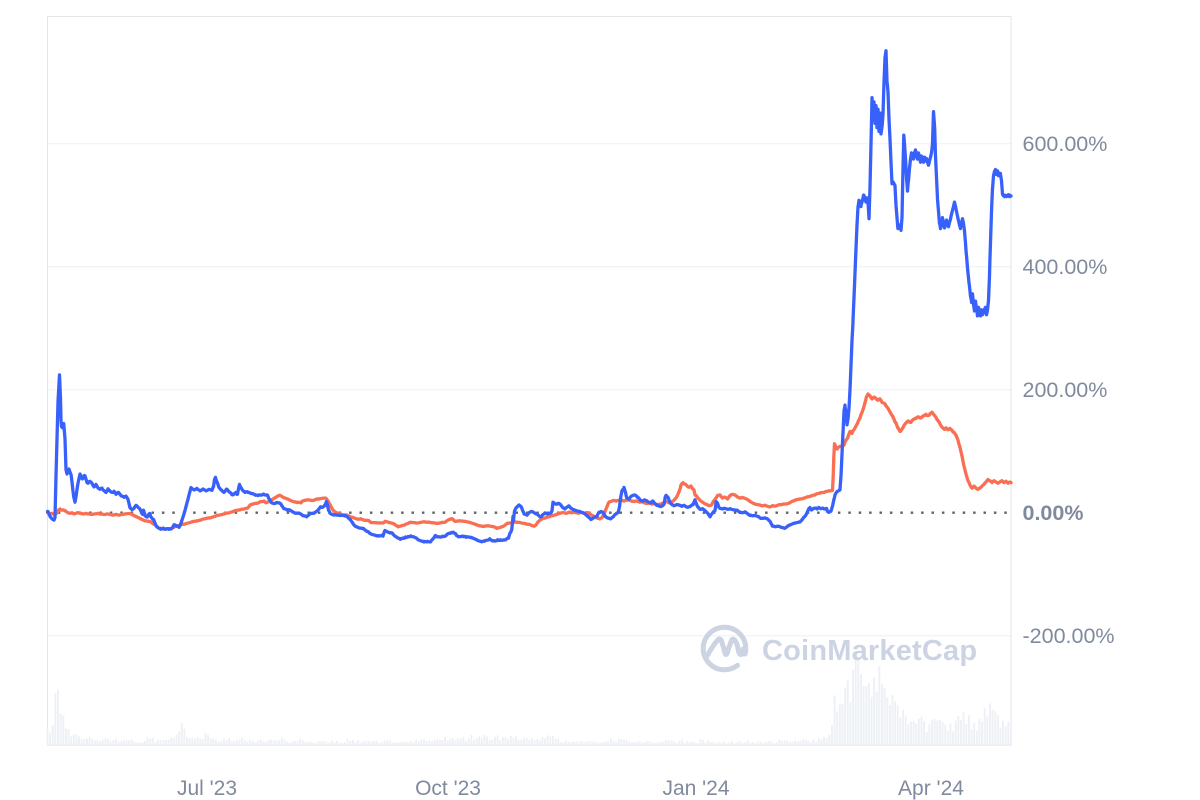 The width and height of the screenshot is (1200, 800). I want to click on svg-text: -200.00%, so click(1069, 636).